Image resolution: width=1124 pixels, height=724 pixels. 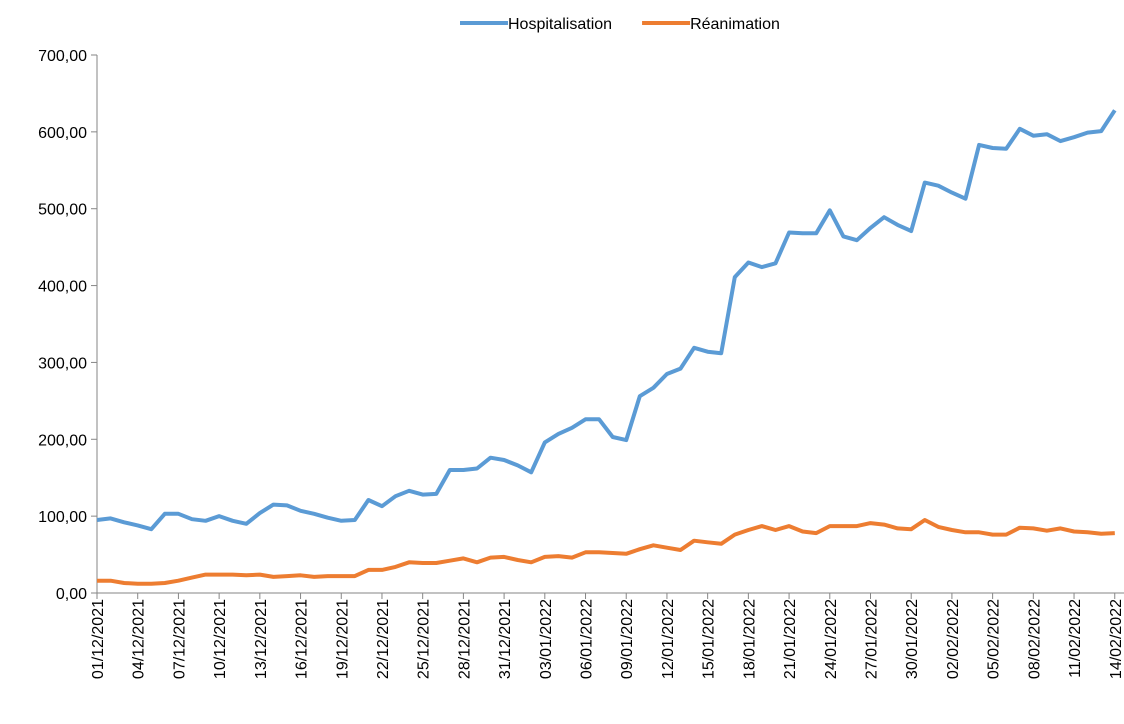 I want to click on x-tick-label: 11/02/2022, so click(x=1075, y=638).